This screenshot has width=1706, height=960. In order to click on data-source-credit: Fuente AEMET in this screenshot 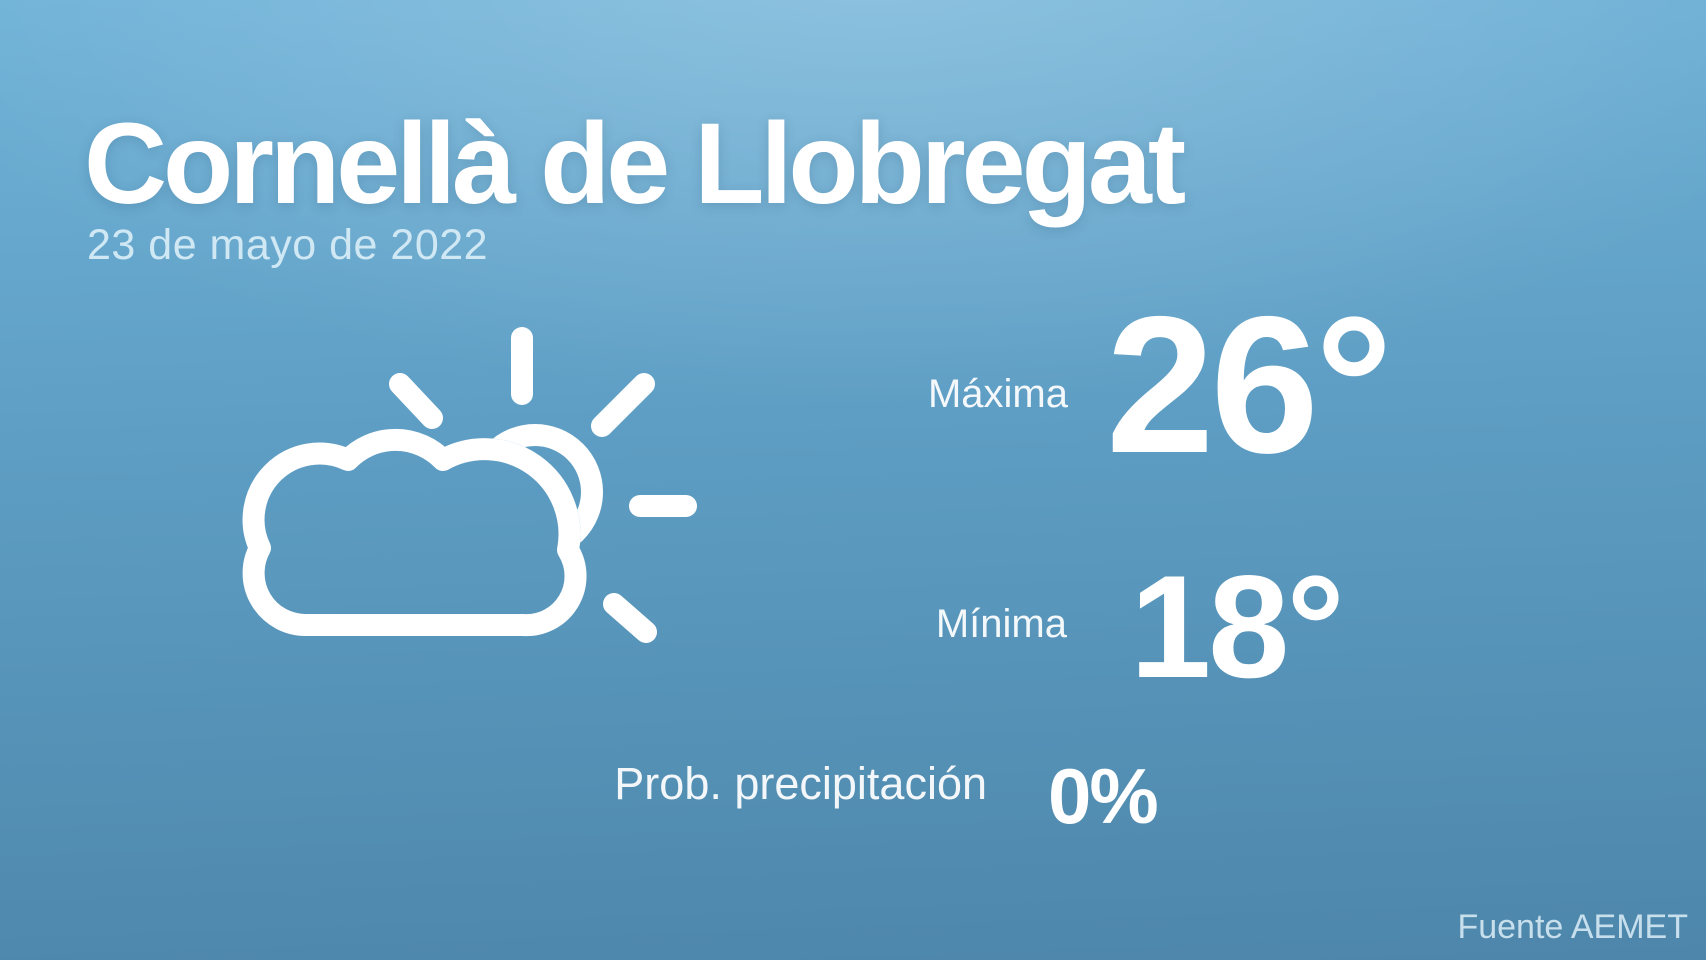, I will do `click(1572, 927)`.